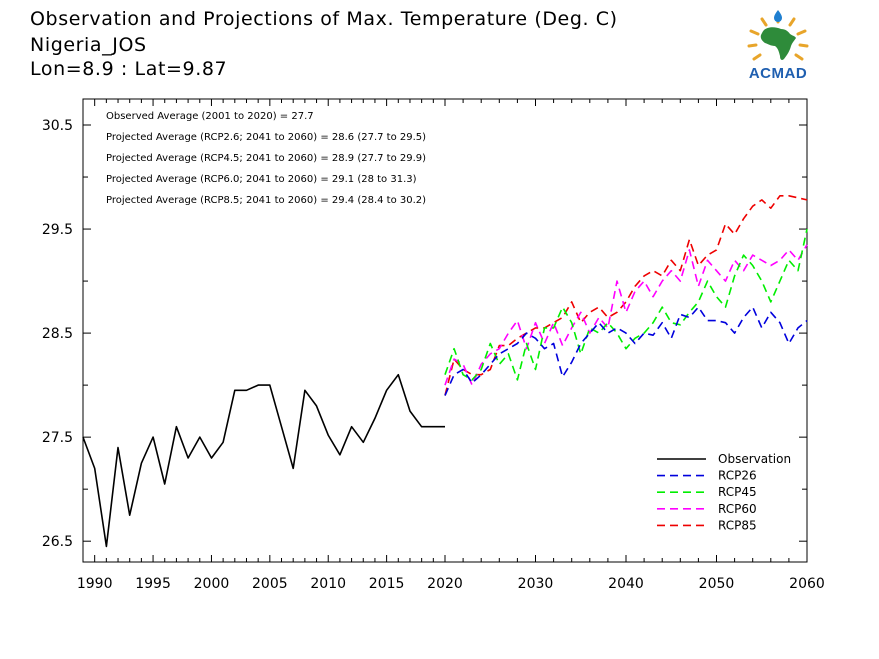 The height and width of the screenshot is (659, 879). Describe the element at coordinates (57, 438) in the screenshot. I see `y-tick-label: 27.5` at that location.